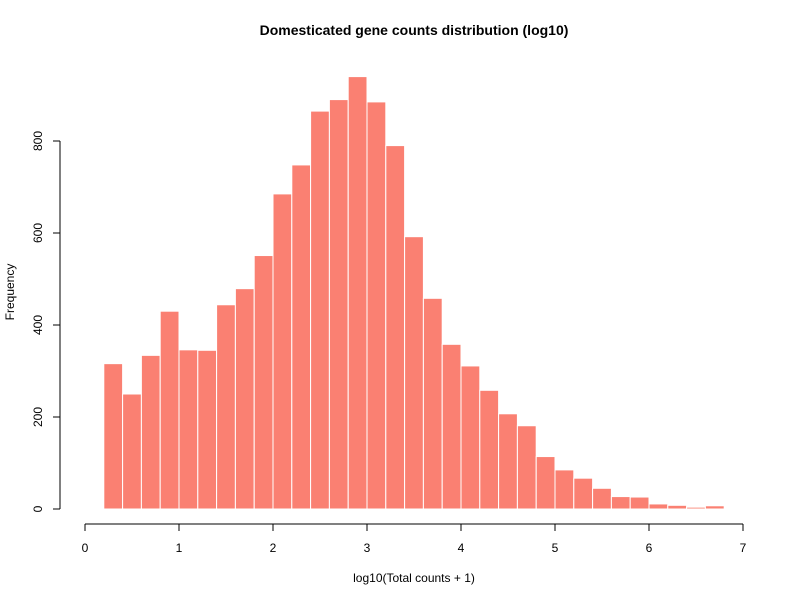 The width and height of the screenshot is (800, 600). I want to click on x-tick-label: 5, so click(555, 548).